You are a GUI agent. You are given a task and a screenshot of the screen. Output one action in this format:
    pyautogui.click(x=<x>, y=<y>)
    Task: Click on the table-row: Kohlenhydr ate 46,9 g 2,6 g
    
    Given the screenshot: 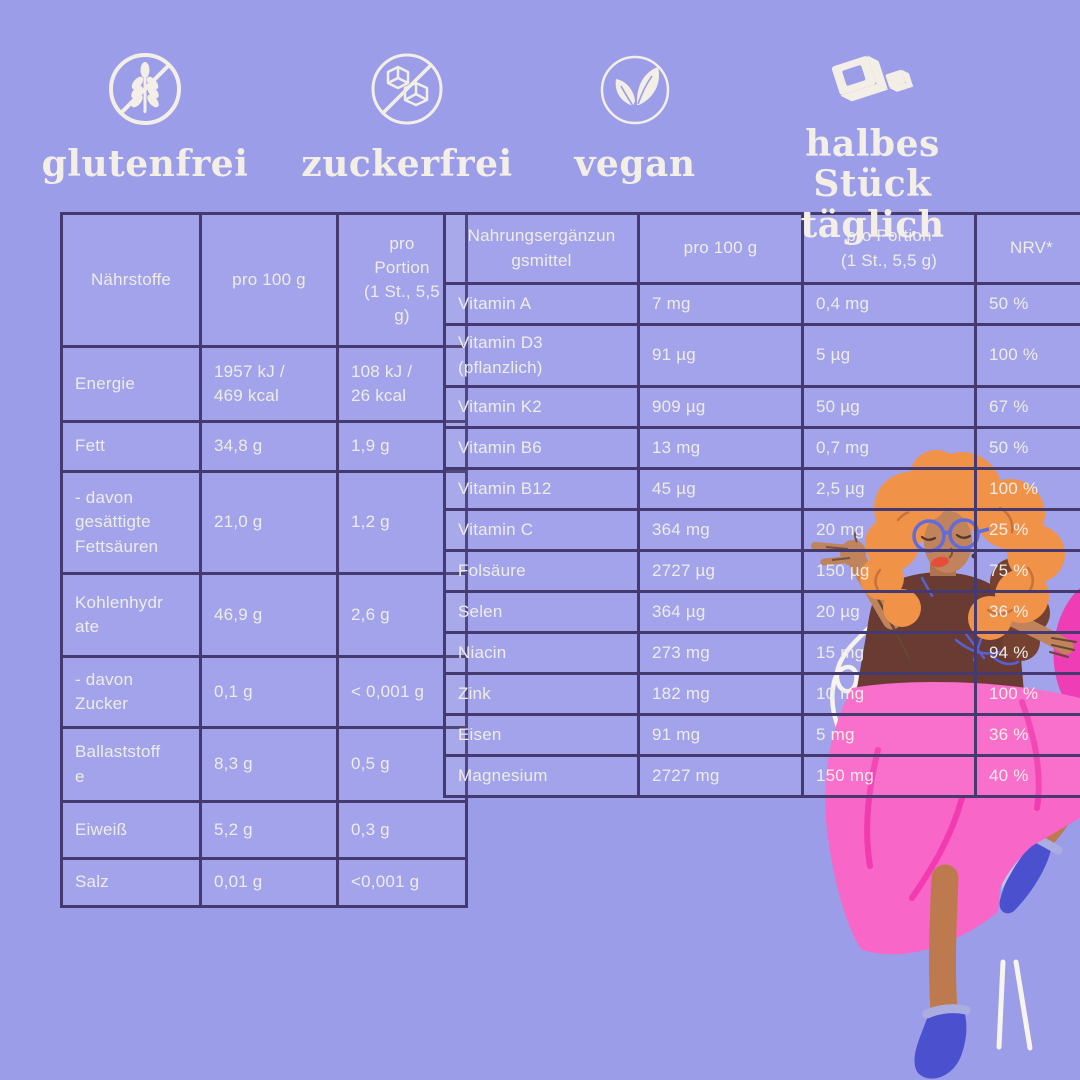 What is the action you would take?
    pyautogui.click(x=264, y=615)
    